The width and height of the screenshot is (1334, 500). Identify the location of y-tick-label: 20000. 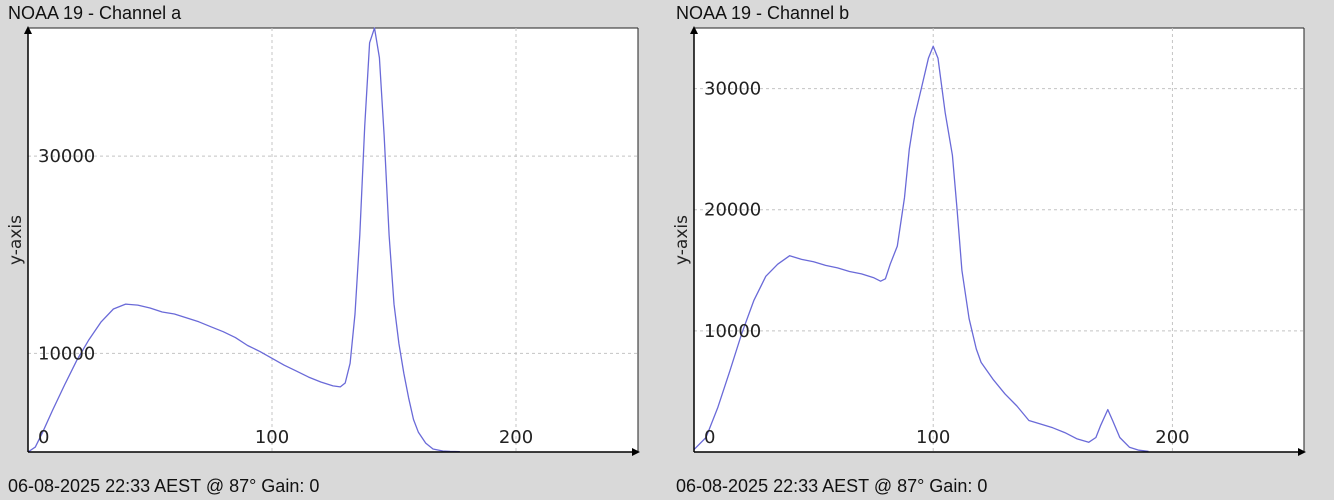
(732, 210).